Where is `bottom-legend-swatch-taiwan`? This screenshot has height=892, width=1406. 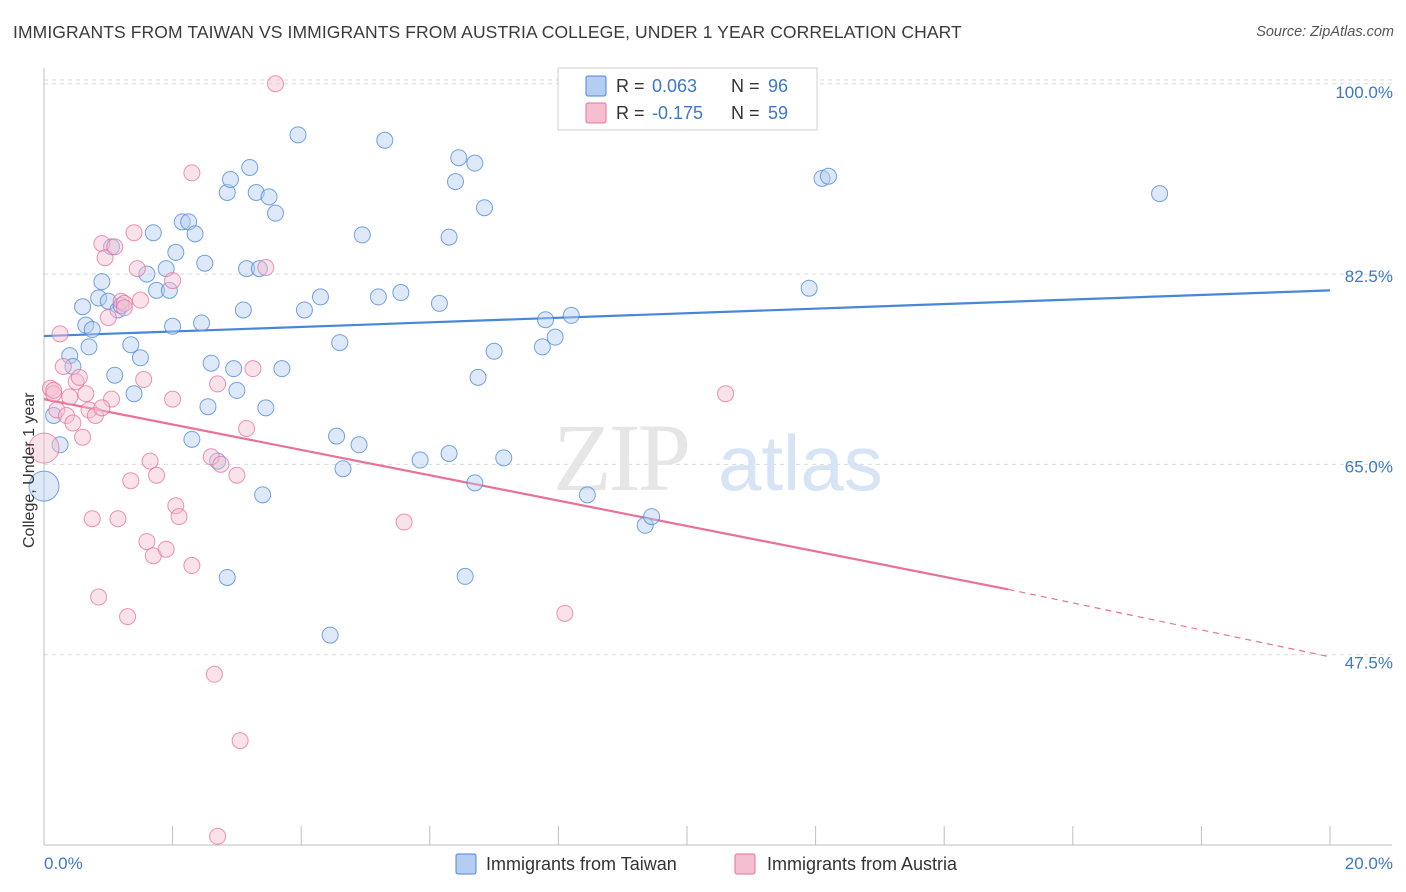 bottom-legend-swatch-taiwan is located at coordinates (466, 864).